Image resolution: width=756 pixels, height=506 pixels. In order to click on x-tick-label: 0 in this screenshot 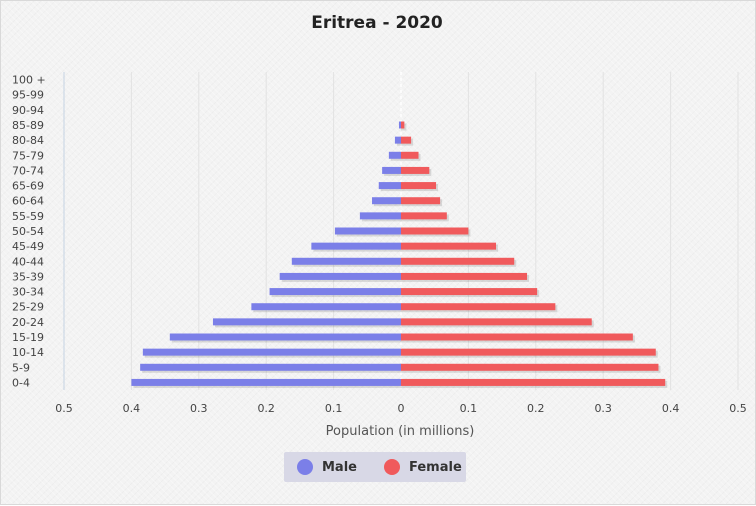, I will do `click(401, 408)`.